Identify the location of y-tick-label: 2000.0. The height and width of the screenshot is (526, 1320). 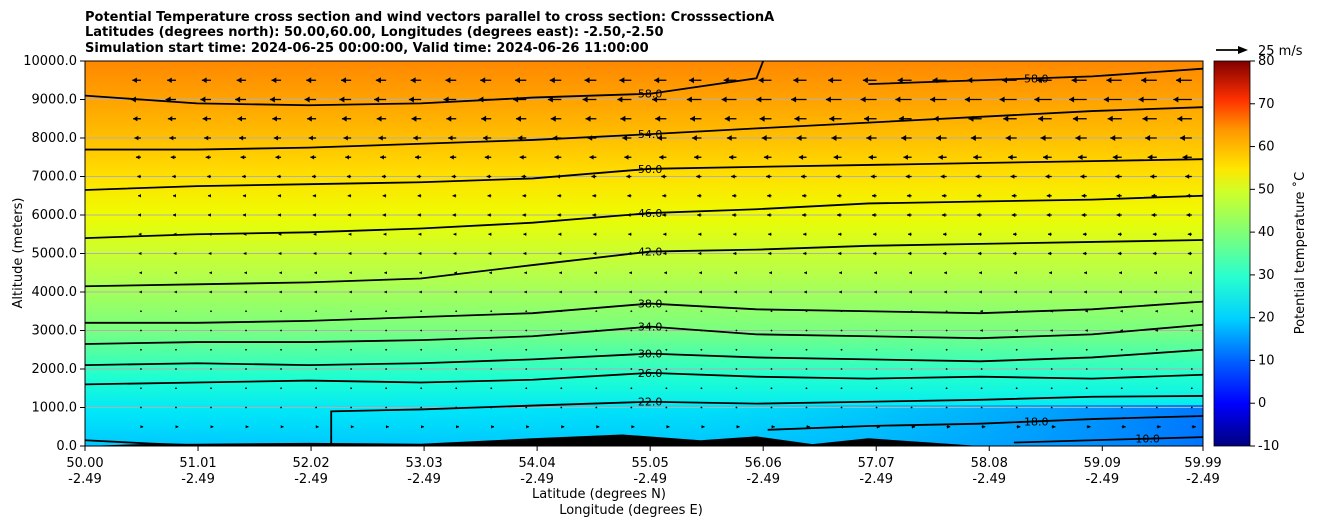
(55, 369).